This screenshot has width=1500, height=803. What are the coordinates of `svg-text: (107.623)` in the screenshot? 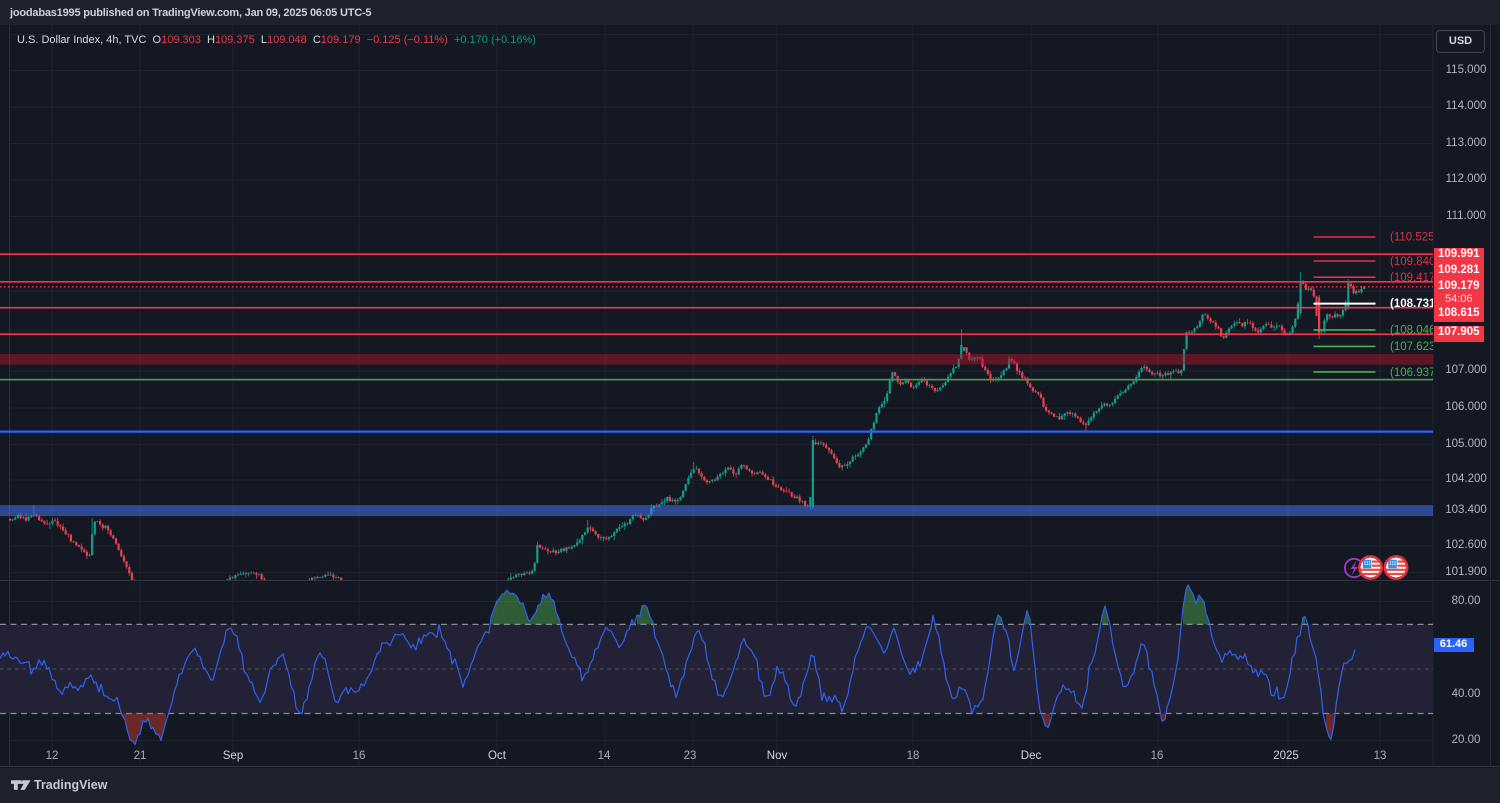 It's located at (1414, 347).